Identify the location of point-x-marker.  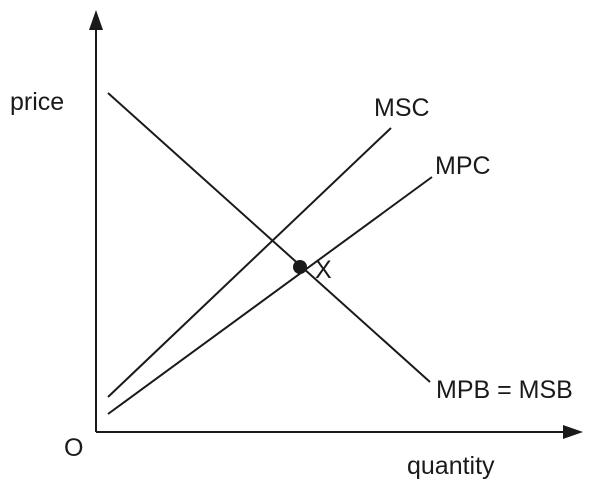
(300, 267).